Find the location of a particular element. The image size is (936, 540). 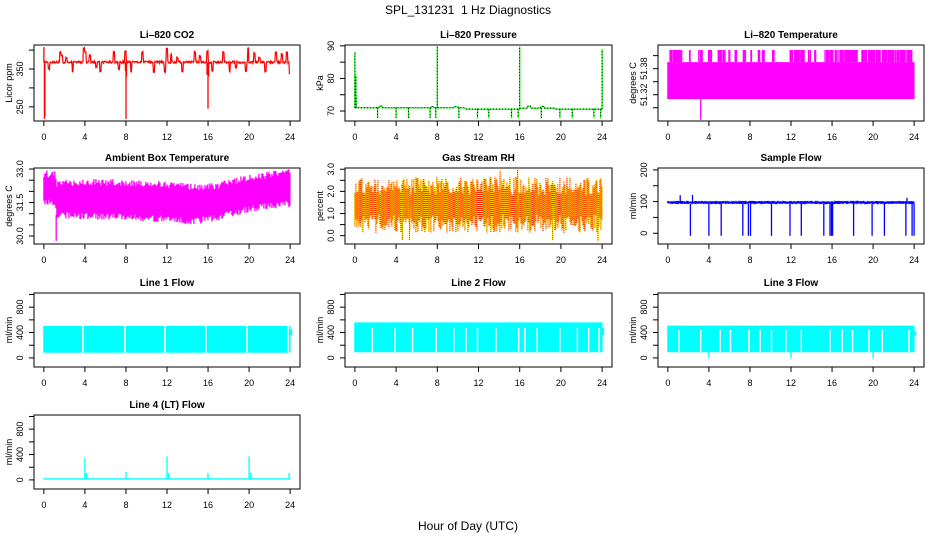

y-tick-label: 90 is located at coordinates (331, 46).